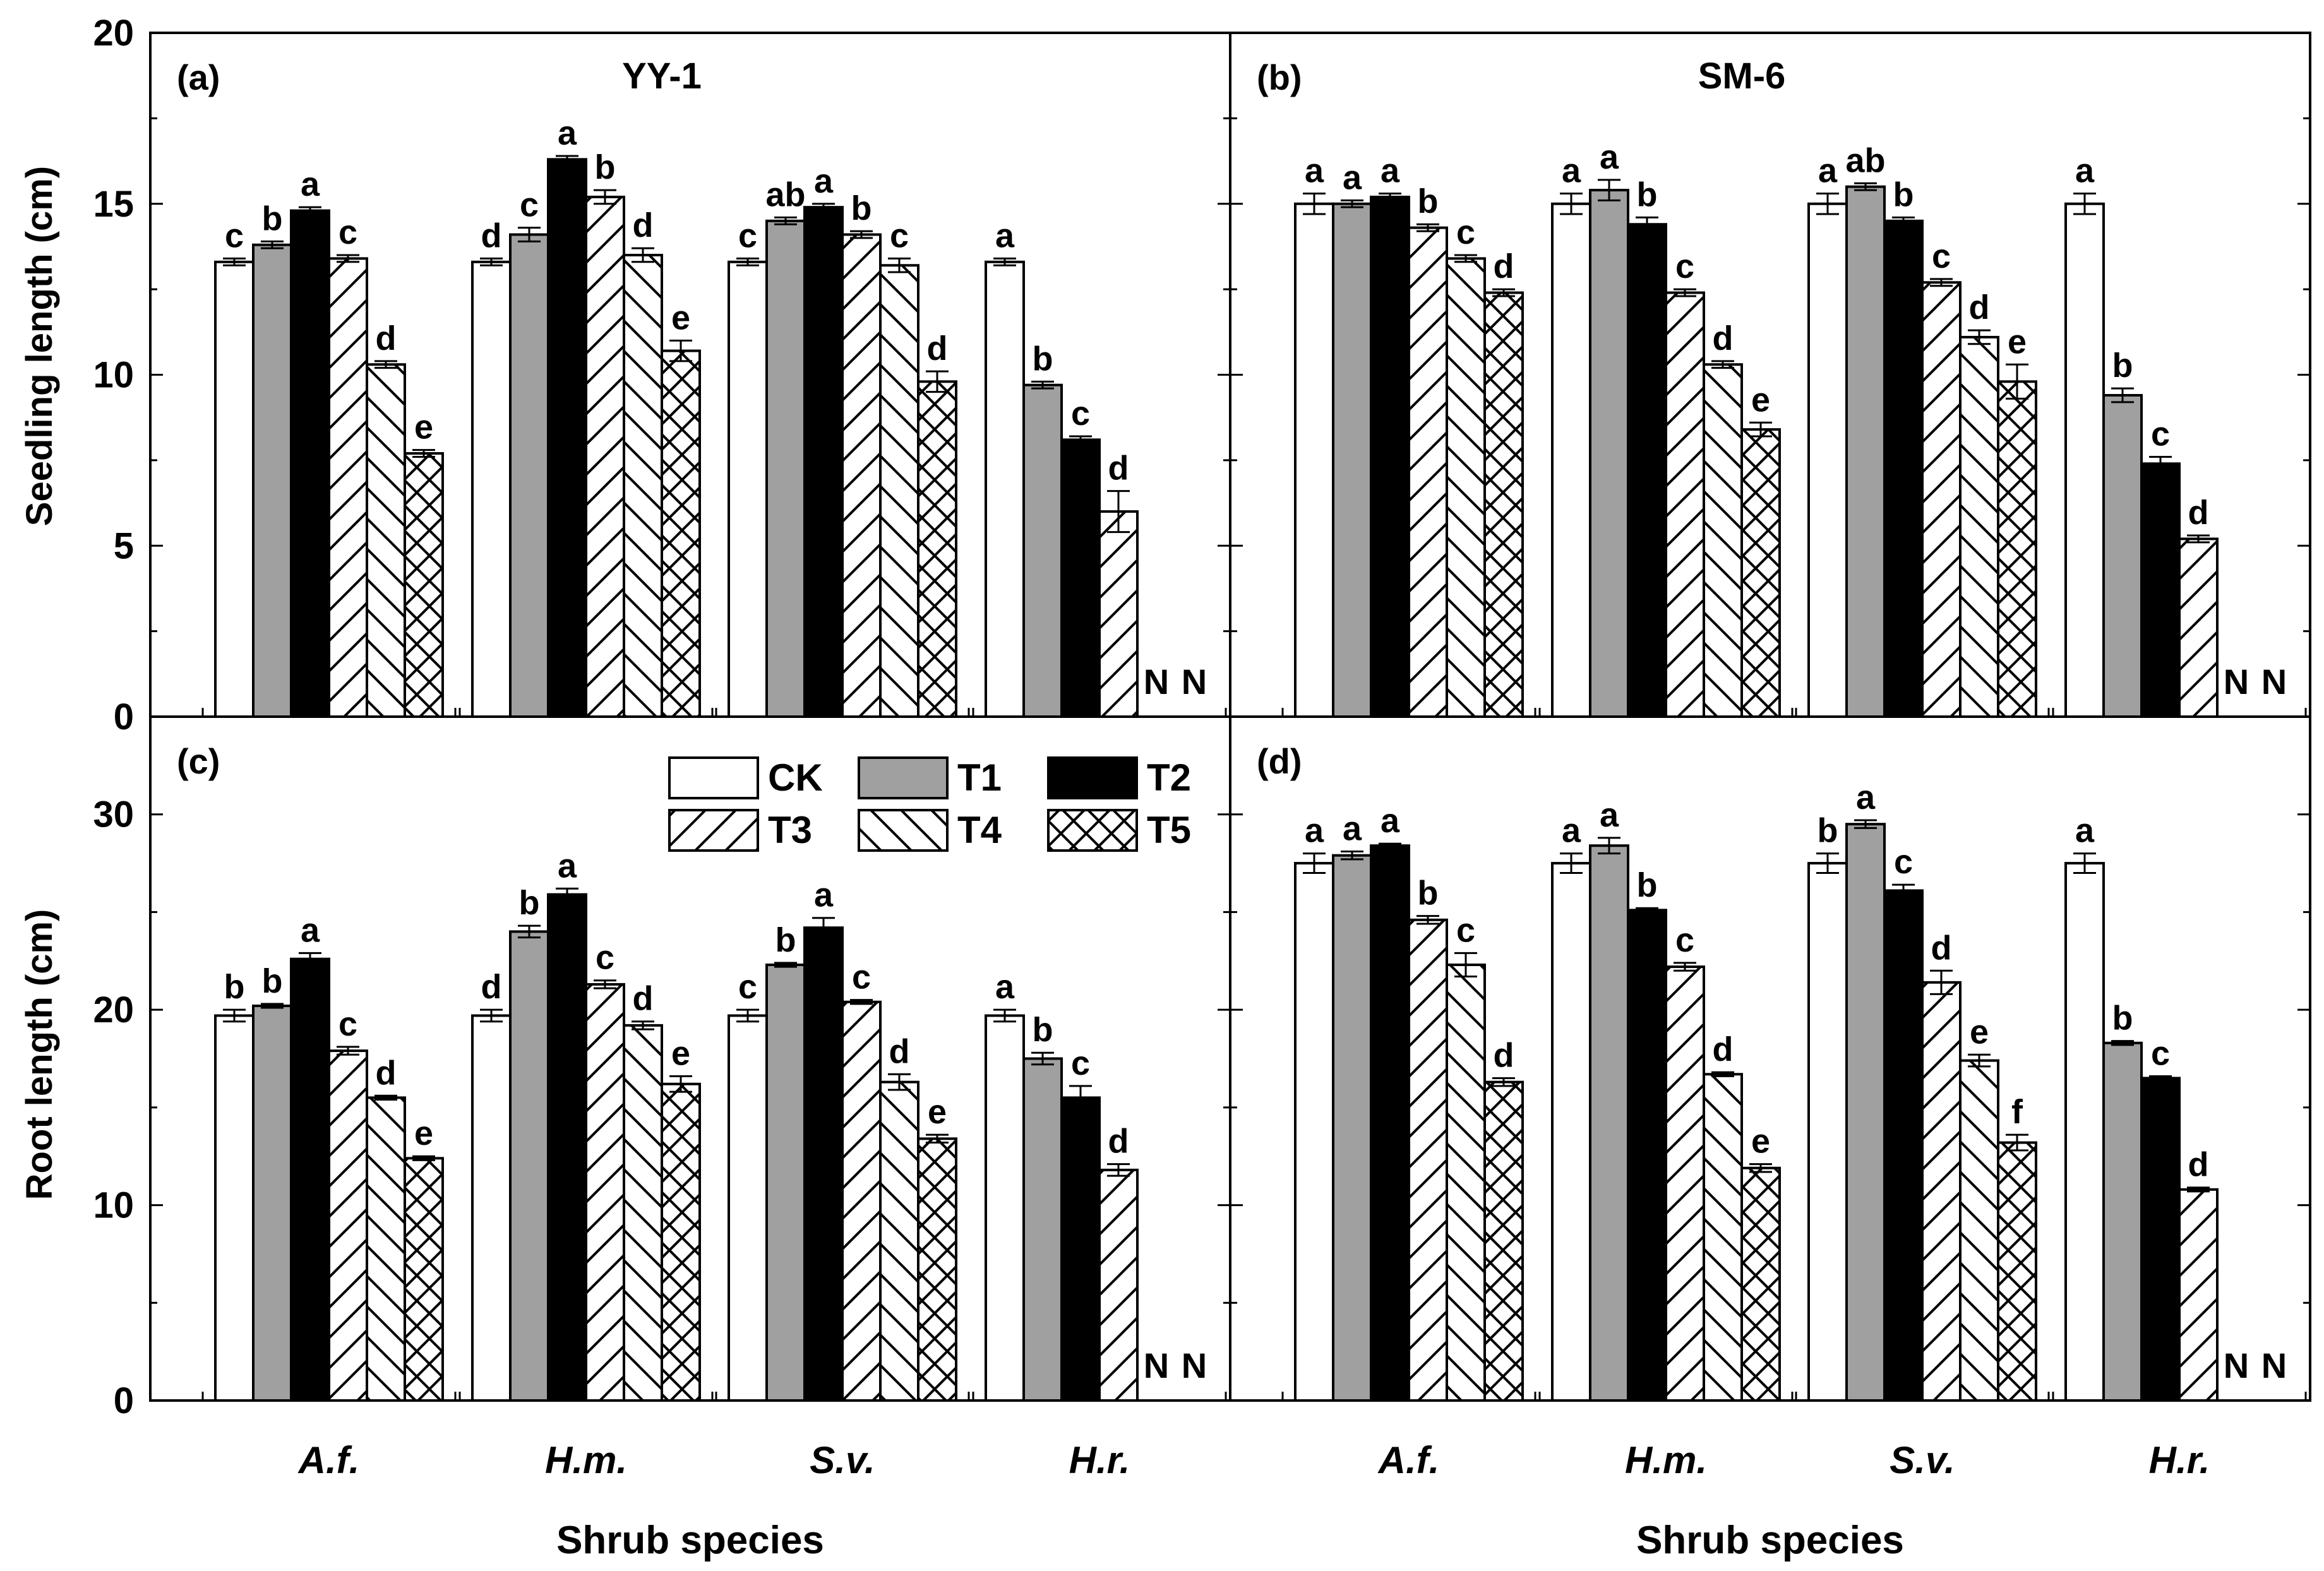  I want to click on y-tick-label: 10, so click(113, 376).